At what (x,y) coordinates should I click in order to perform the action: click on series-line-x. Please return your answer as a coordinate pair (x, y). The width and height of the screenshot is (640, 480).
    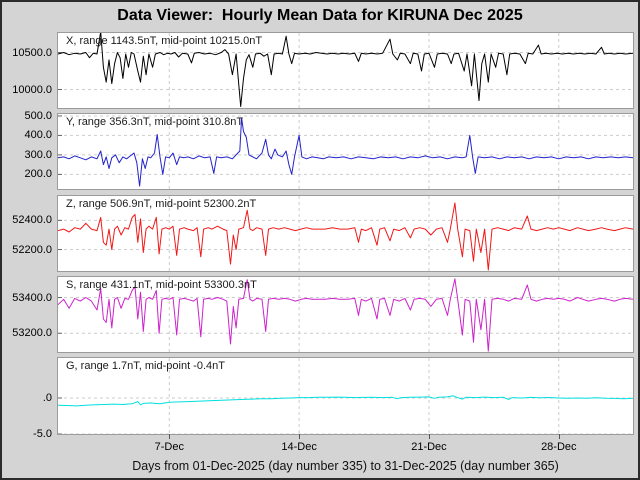
    Looking at the image, I should click on (345, 70).